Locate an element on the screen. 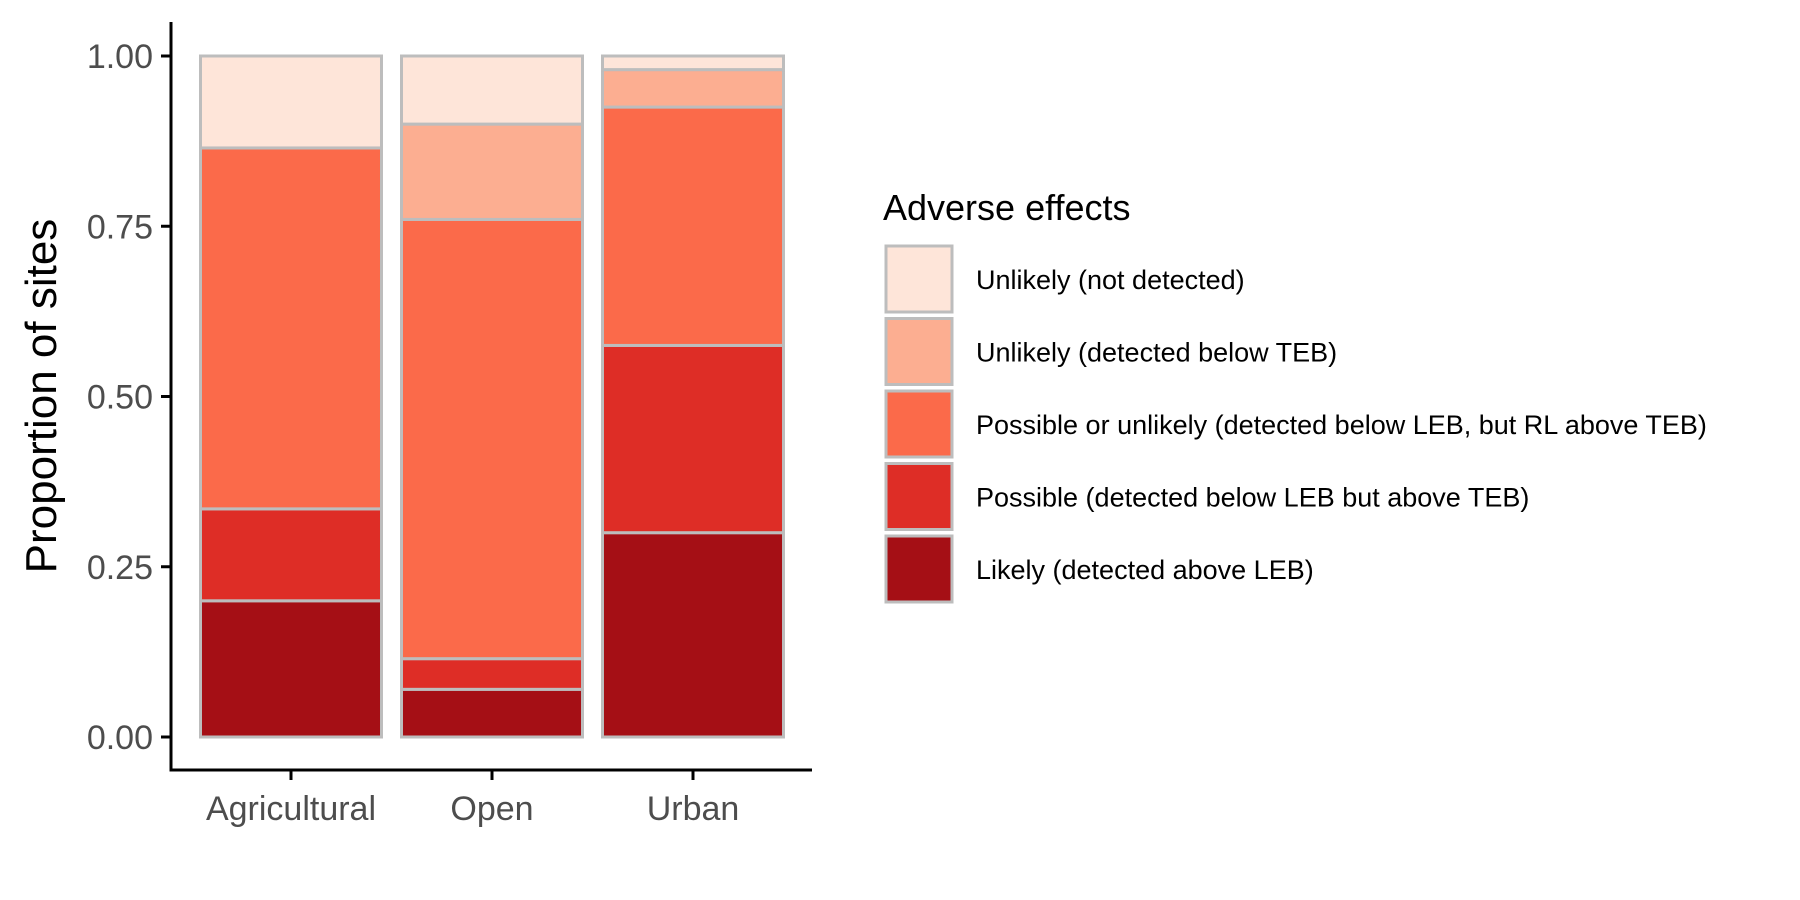 This screenshot has height=900, width=1800. bar-segment-open-unlikely-not-detected is located at coordinates (492, 90).